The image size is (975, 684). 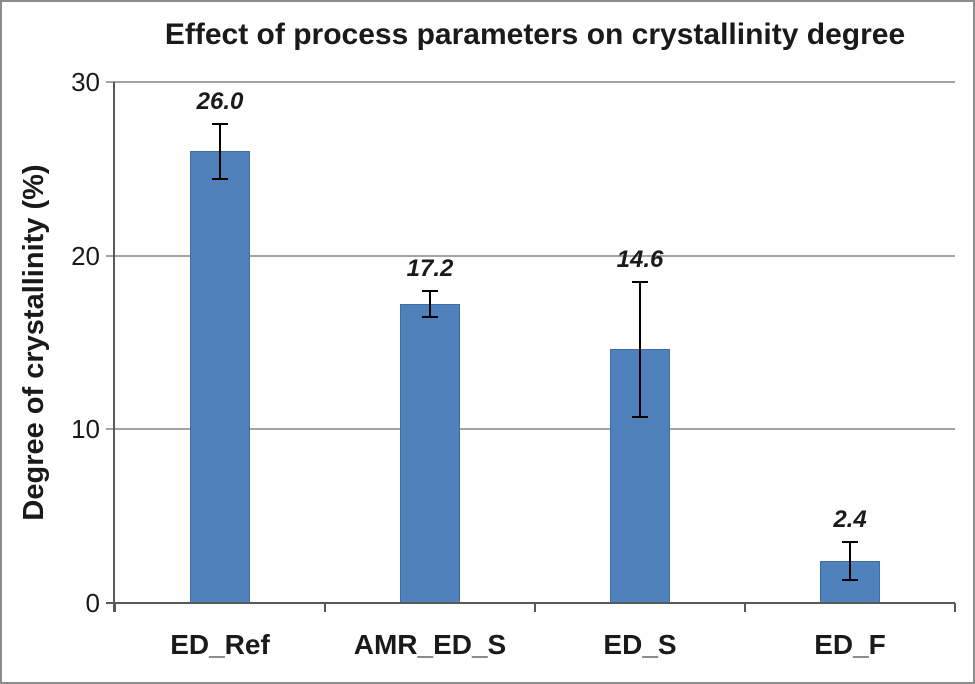 I want to click on value-label: 2.4, so click(x=850, y=520).